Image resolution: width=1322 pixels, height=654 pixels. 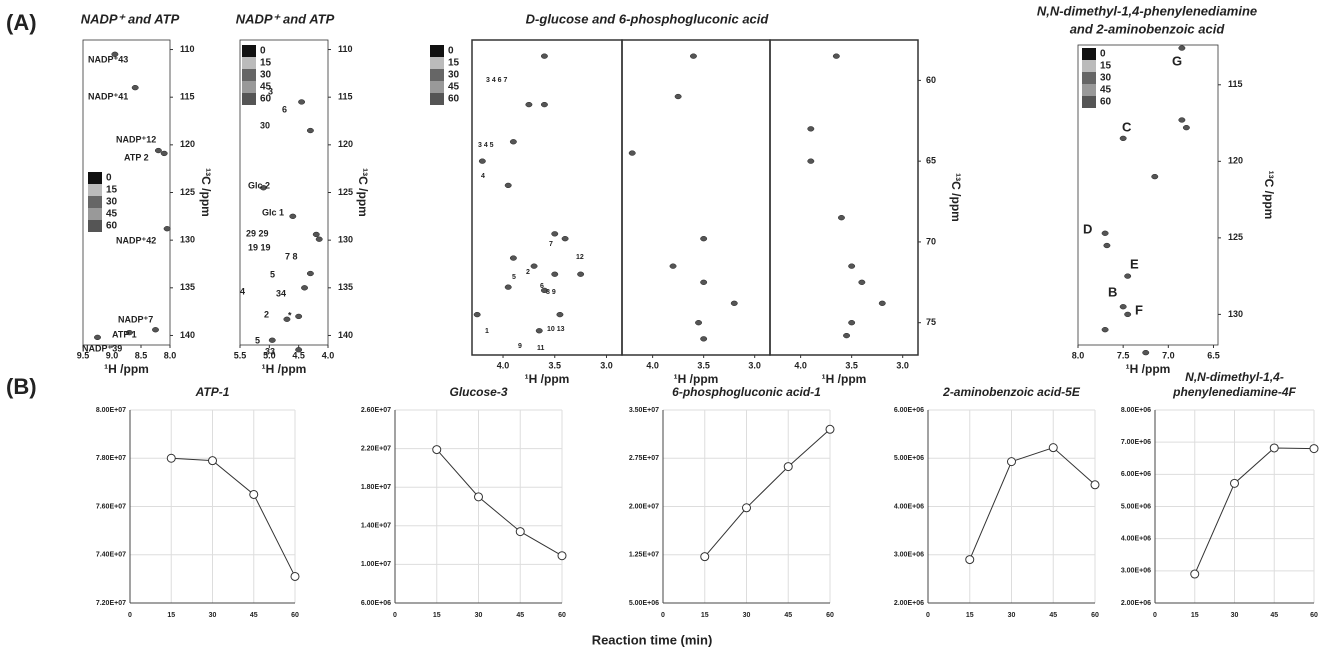 I want to click on y-tick-label: 115, so click(x=187, y=97).